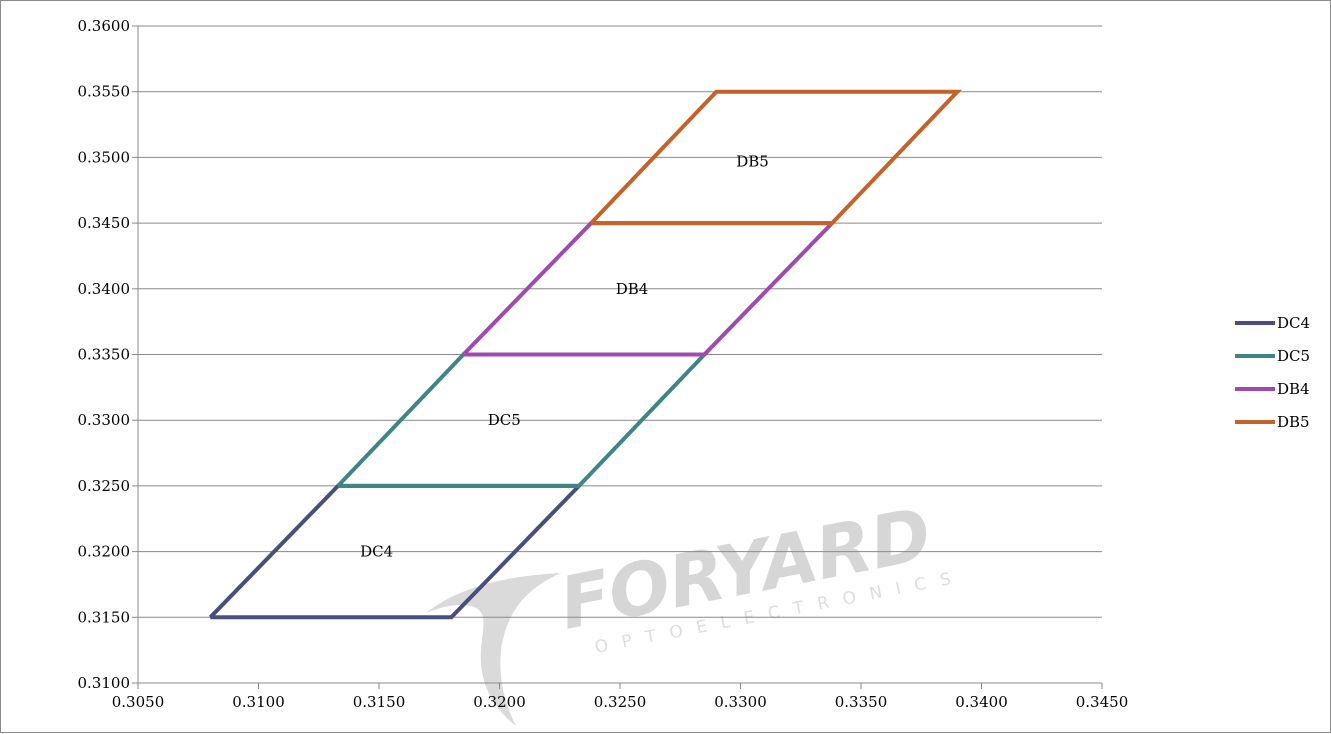  I want to click on y-tick-label: 0.3550, so click(104, 92).